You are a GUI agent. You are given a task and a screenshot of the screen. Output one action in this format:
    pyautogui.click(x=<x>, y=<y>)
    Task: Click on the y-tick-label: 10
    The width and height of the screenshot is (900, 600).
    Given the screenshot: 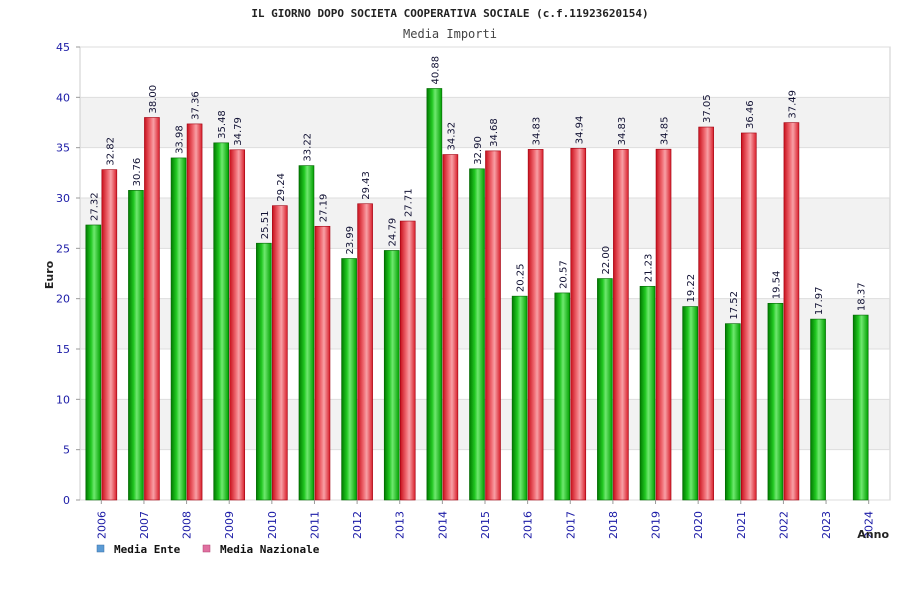 What is the action you would take?
    pyautogui.click(x=63, y=399)
    